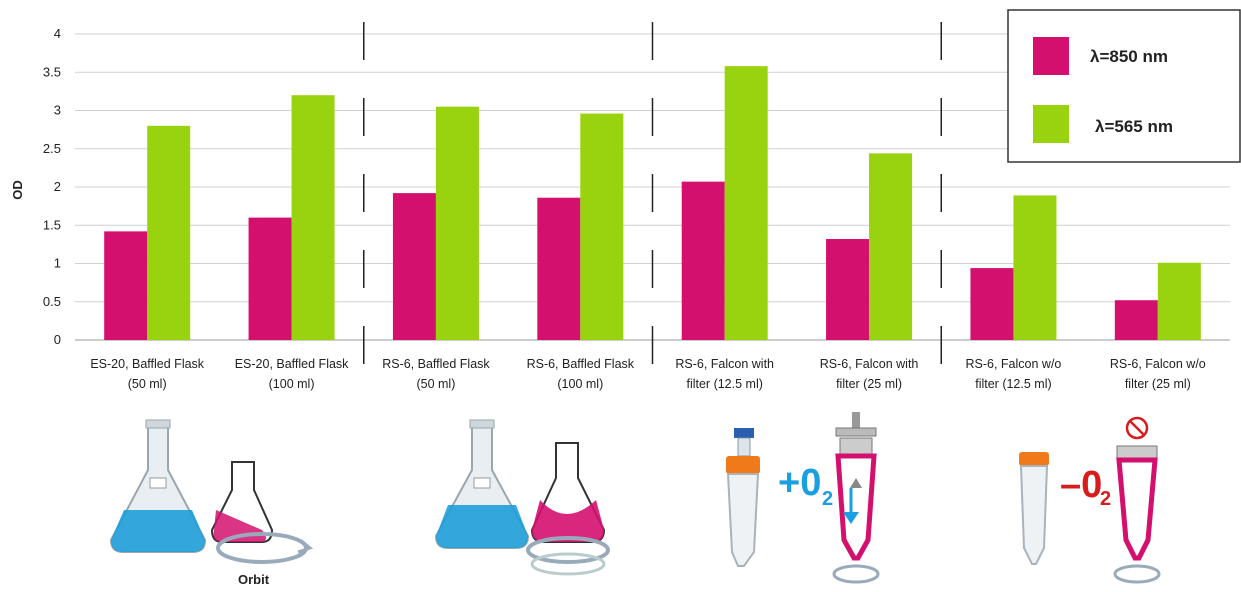 The height and width of the screenshot is (592, 1241). What do you see at coordinates (52, 224) in the screenshot?
I see `y-tick-label: 1.5` at bounding box center [52, 224].